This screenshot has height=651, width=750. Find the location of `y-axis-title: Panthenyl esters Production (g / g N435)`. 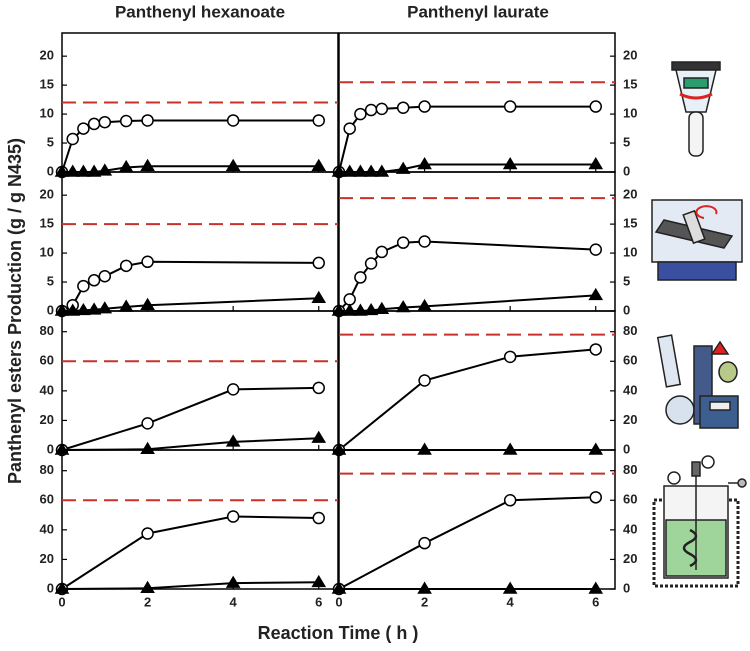

y-axis-title: Panthenyl esters Production (g / g N435) is located at coordinates (15, 311).